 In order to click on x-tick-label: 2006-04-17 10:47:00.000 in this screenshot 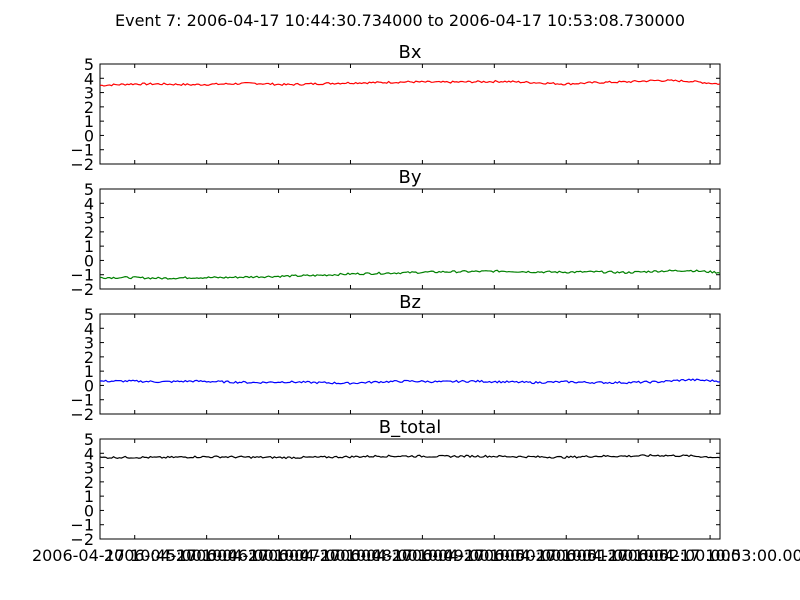, I will do `click(279, 555)`.